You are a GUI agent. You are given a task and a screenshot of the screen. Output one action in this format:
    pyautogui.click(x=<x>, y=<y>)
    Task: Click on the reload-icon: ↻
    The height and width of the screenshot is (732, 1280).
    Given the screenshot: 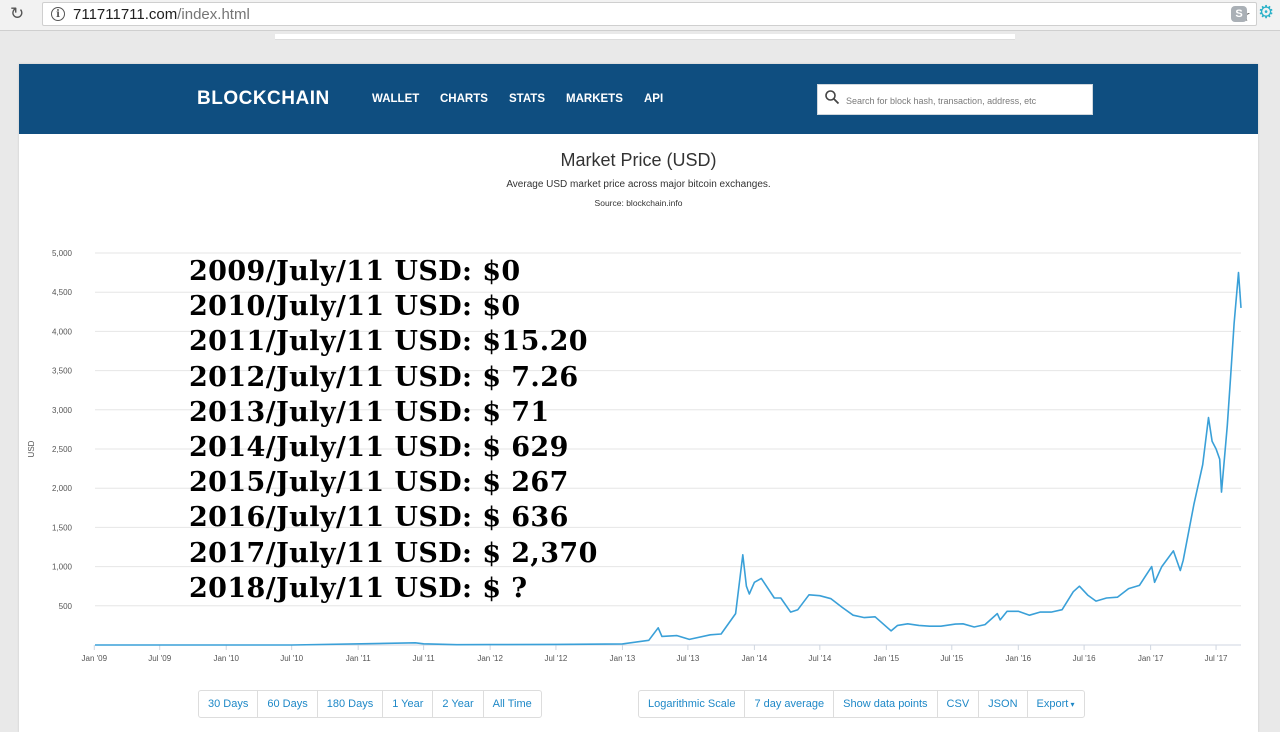 What is the action you would take?
    pyautogui.click(x=17, y=13)
    